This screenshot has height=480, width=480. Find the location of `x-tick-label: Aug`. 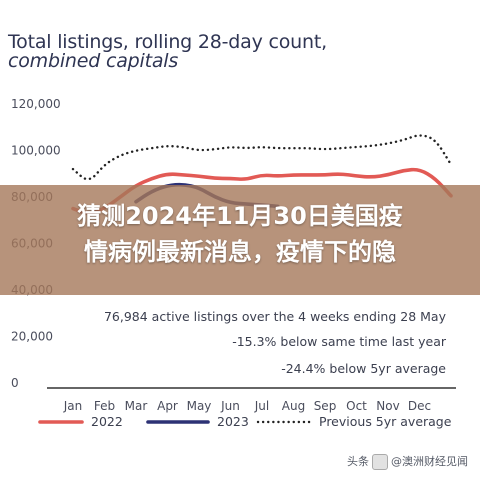

x-tick-label: Aug is located at coordinates (293, 406).